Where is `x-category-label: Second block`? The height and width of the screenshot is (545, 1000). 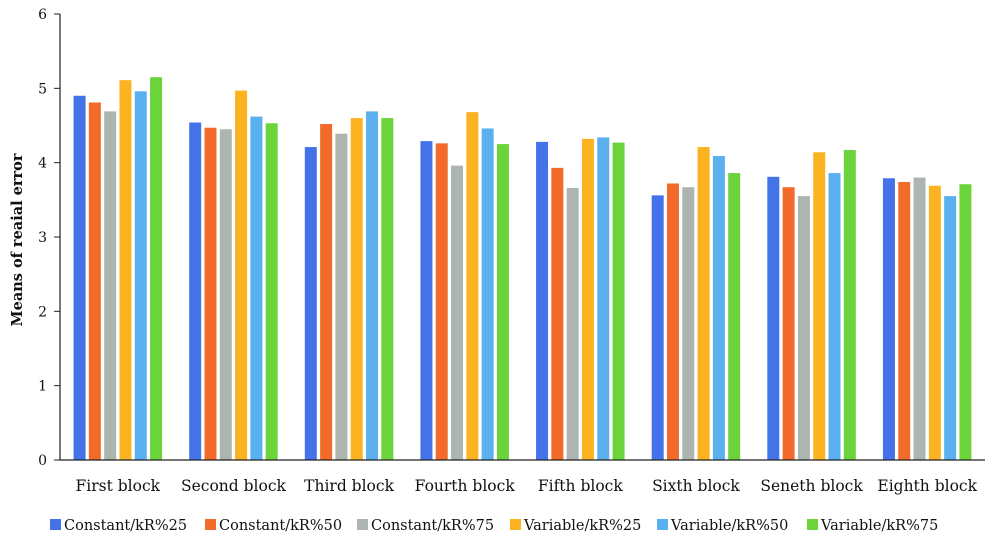
x-category-label: Second block is located at coordinates (234, 486).